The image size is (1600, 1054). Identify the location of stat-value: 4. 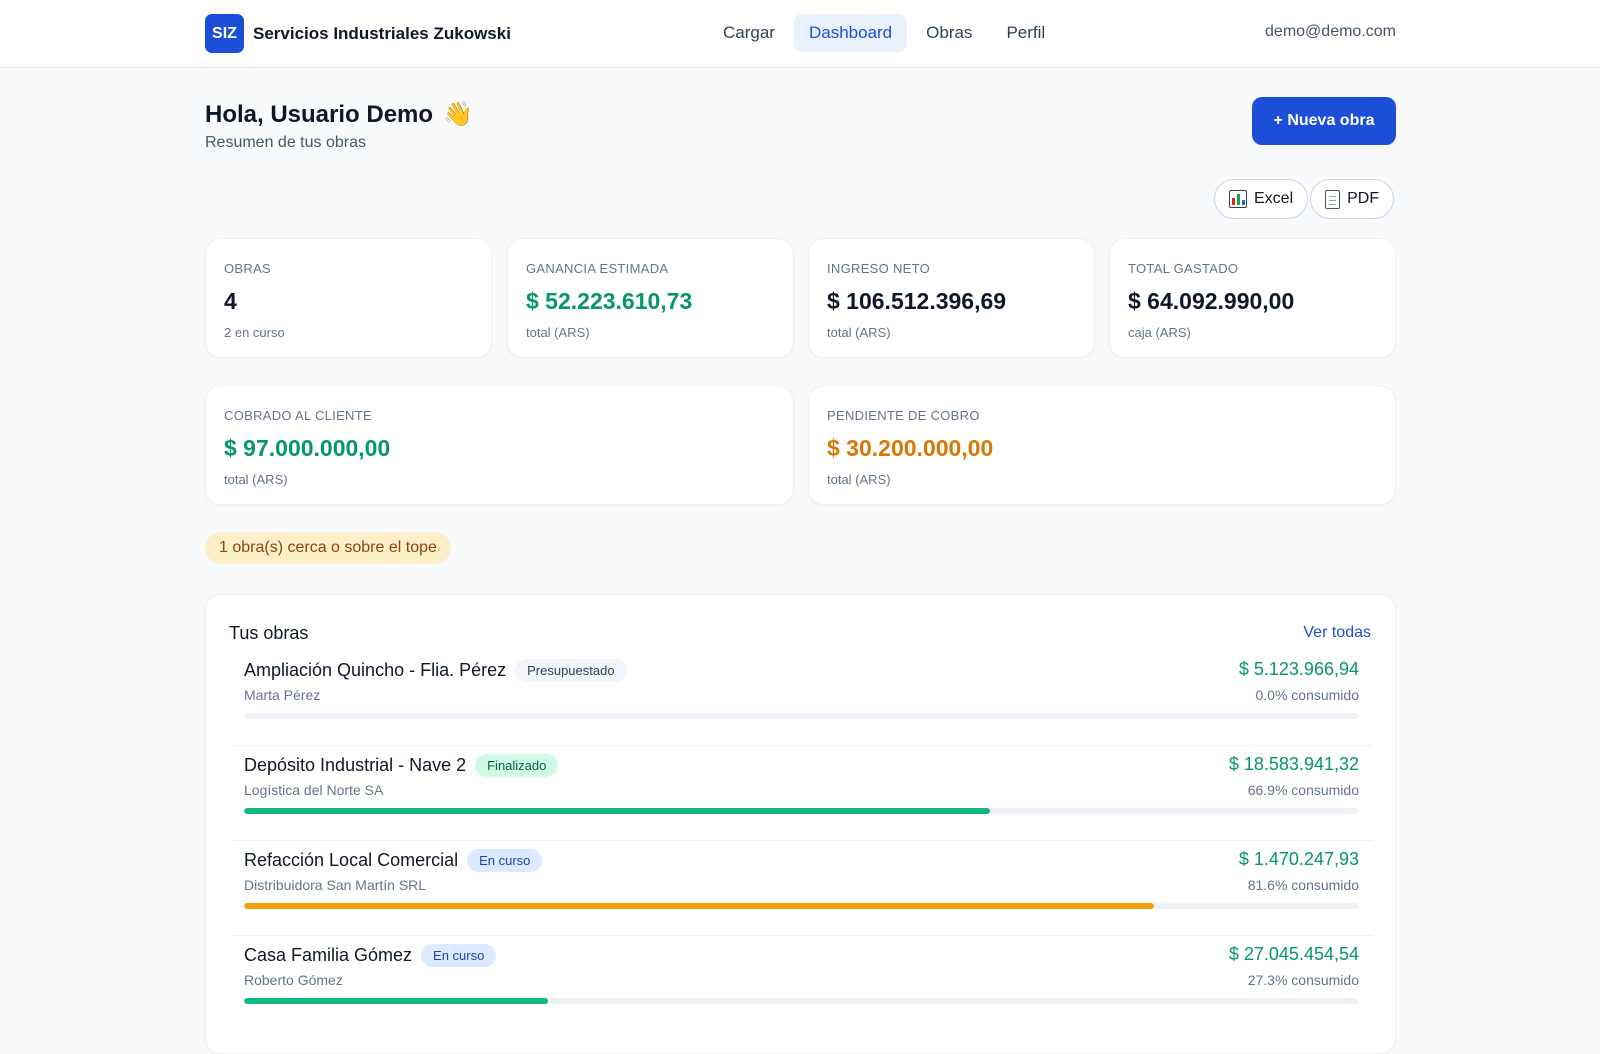
(230, 301).